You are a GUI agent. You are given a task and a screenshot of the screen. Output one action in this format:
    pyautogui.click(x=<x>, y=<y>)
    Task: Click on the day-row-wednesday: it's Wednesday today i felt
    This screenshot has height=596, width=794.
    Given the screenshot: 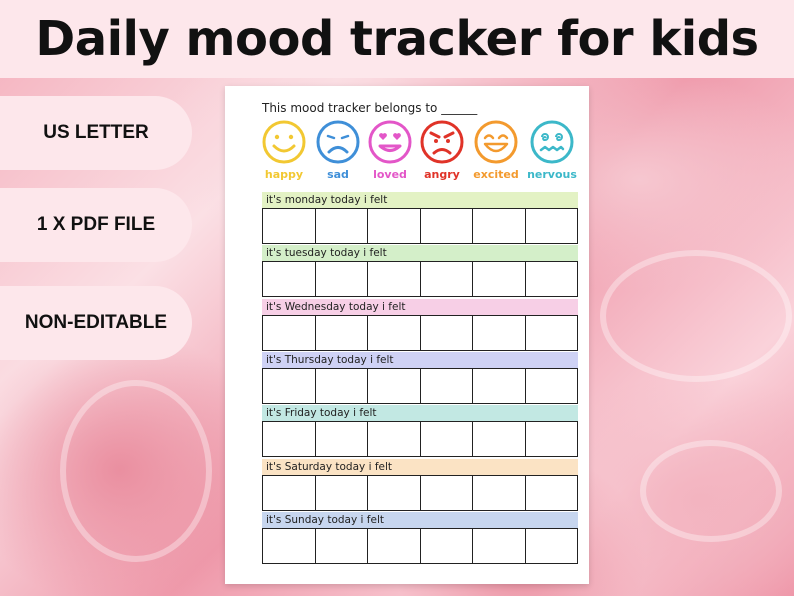 What is the action you would take?
    pyautogui.click(x=420, y=325)
    